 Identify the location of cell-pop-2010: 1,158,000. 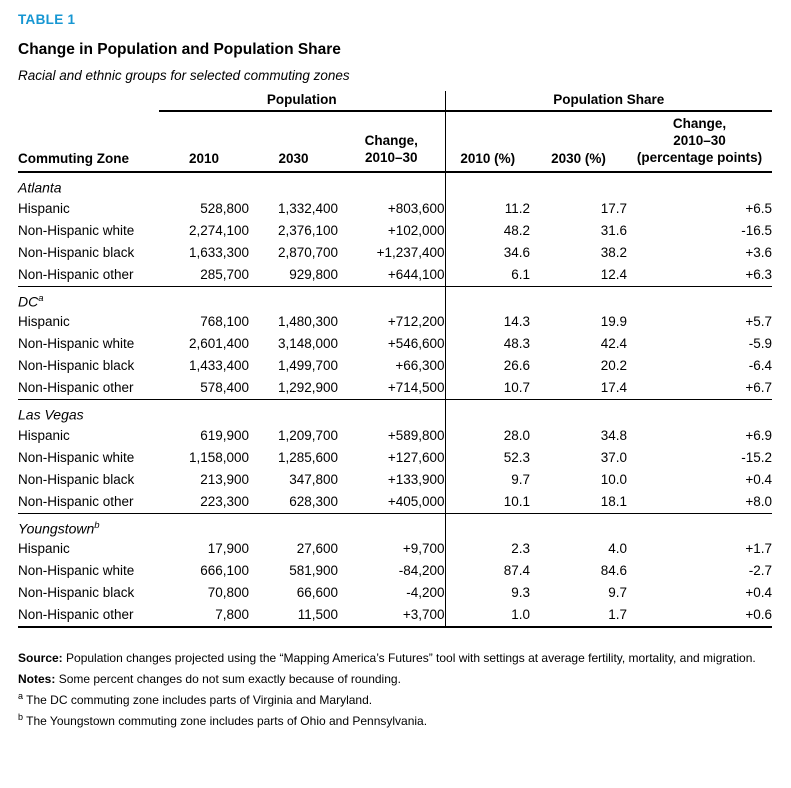
(218, 457).